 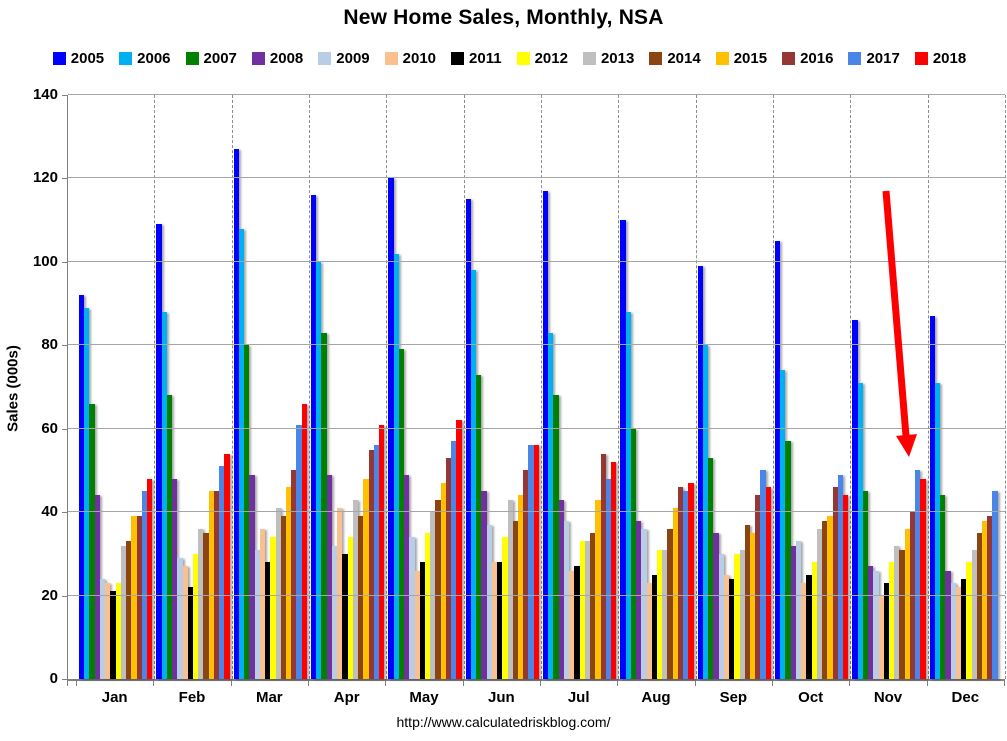 What do you see at coordinates (865, 585) in the screenshot?
I see `bar-2007-nov` at bounding box center [865, 585].